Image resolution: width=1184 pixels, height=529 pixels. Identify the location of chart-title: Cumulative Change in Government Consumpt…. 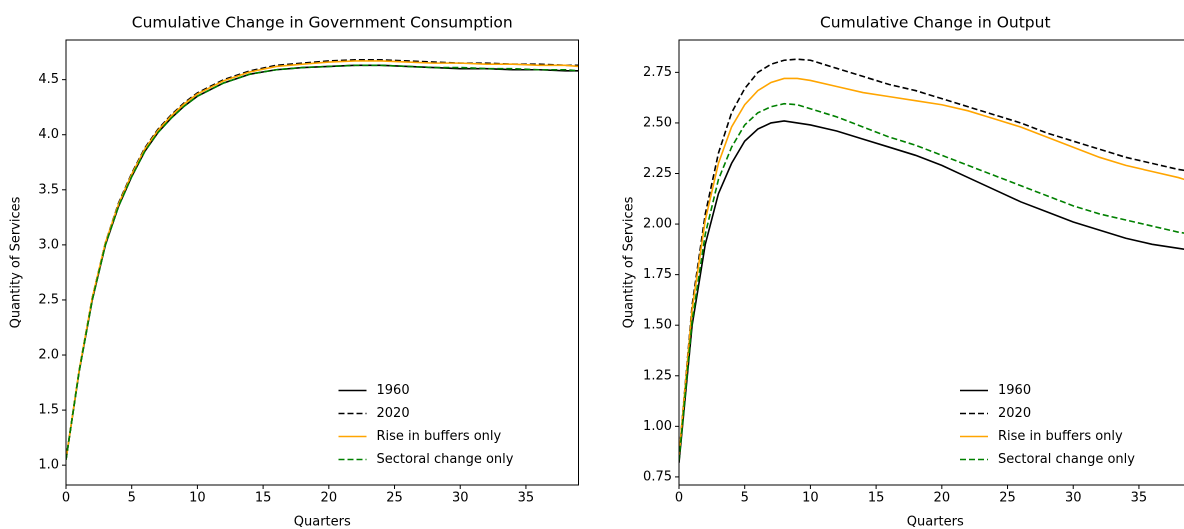
(322, 23).